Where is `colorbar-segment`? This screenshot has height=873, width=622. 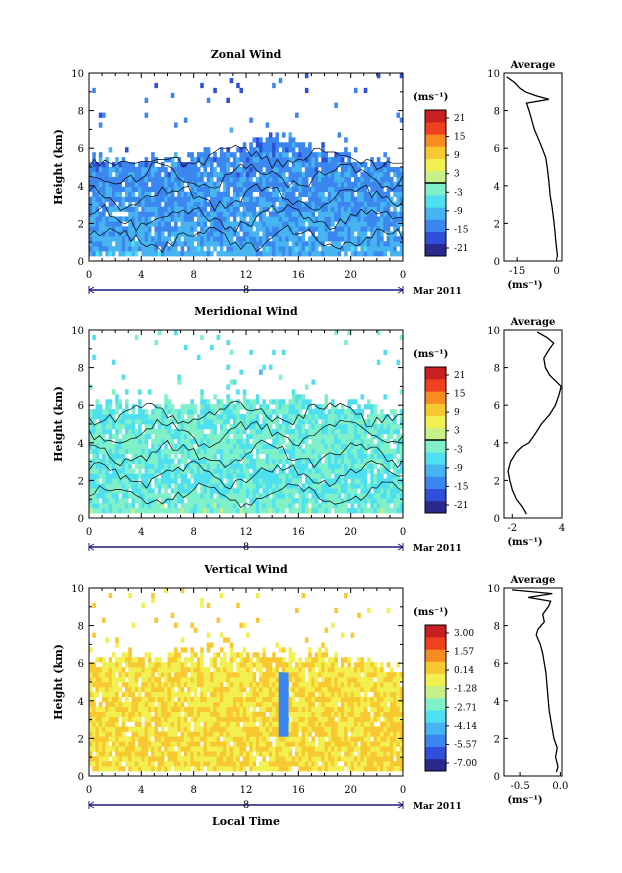
colorbar-segment is located at coordinates (435, 482).